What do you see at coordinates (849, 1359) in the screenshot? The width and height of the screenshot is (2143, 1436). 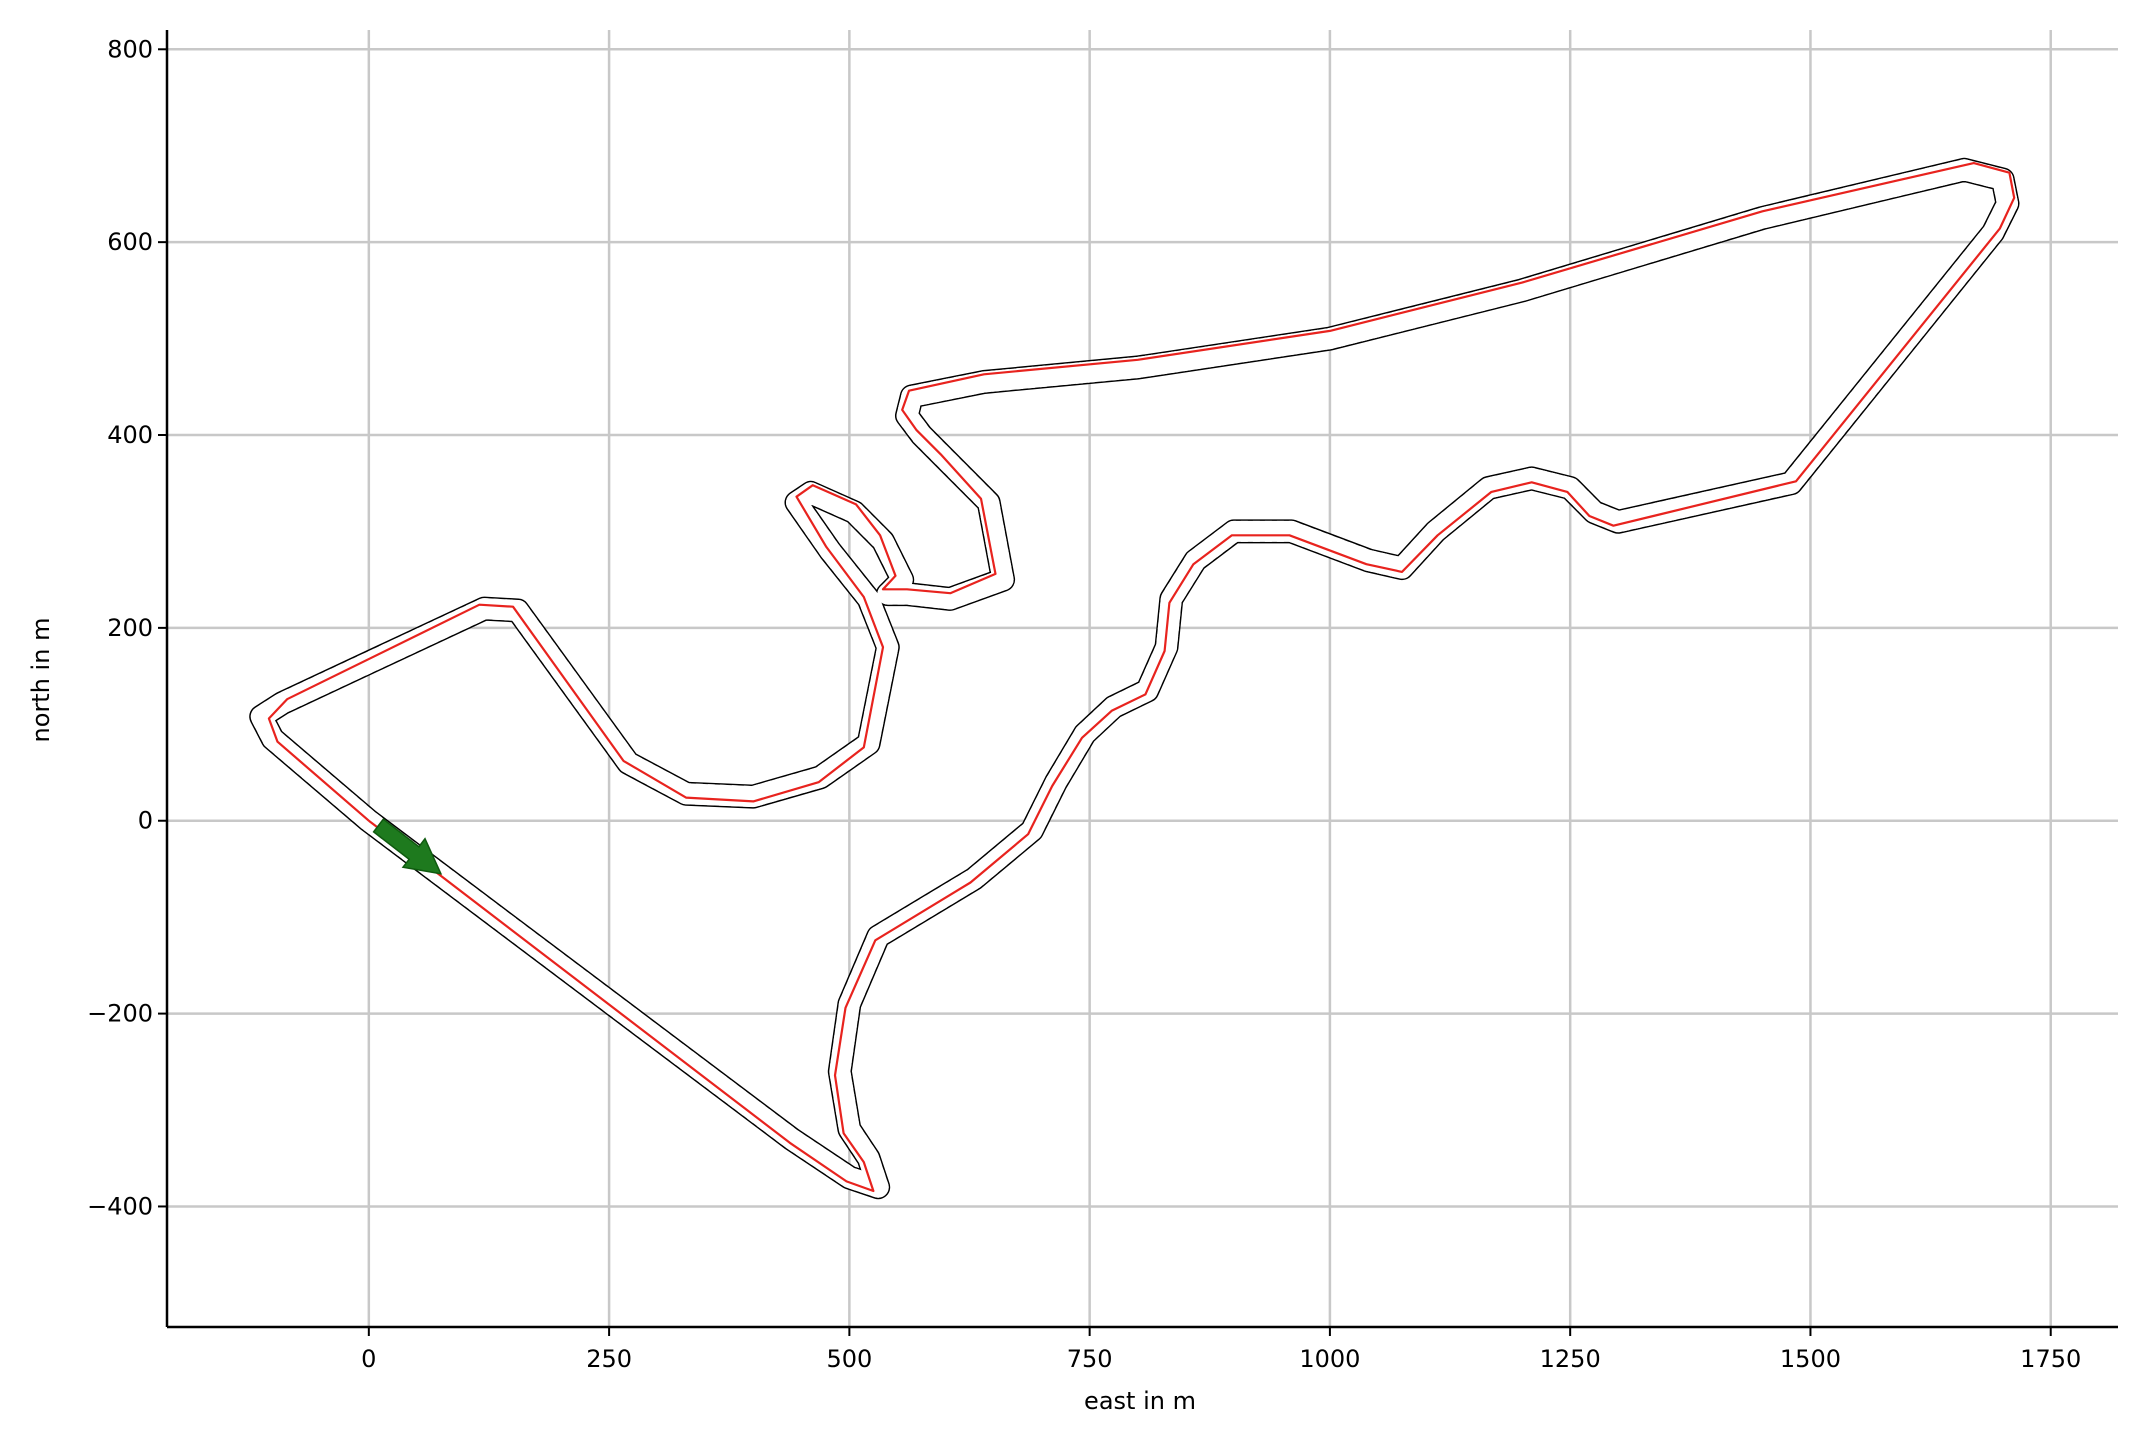 I see `x-tick-label: 500` at bounding box center [849, 1359].